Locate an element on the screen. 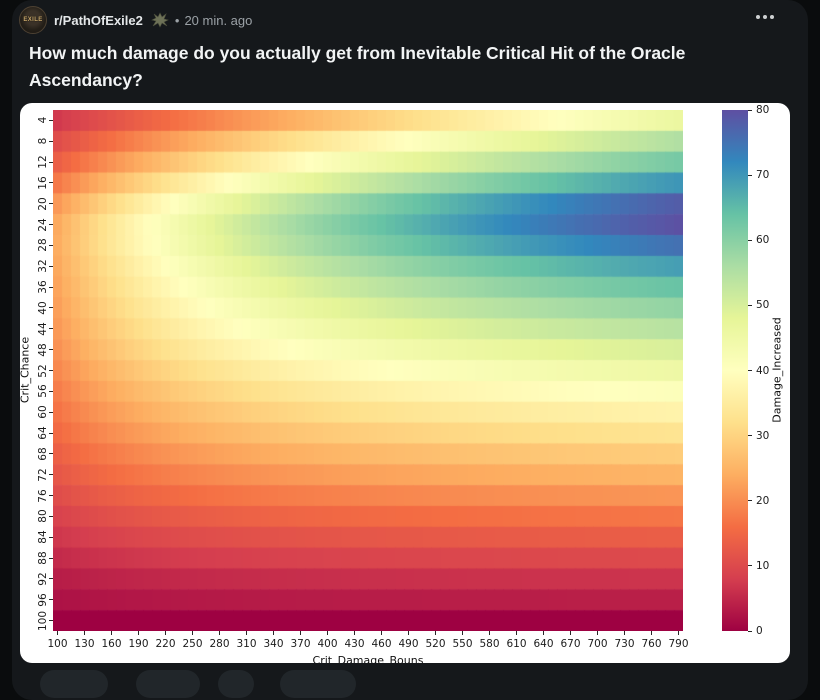 The width and height of the screenshot is (820, 700). action-pill-award is located at coordinates (236, 684).